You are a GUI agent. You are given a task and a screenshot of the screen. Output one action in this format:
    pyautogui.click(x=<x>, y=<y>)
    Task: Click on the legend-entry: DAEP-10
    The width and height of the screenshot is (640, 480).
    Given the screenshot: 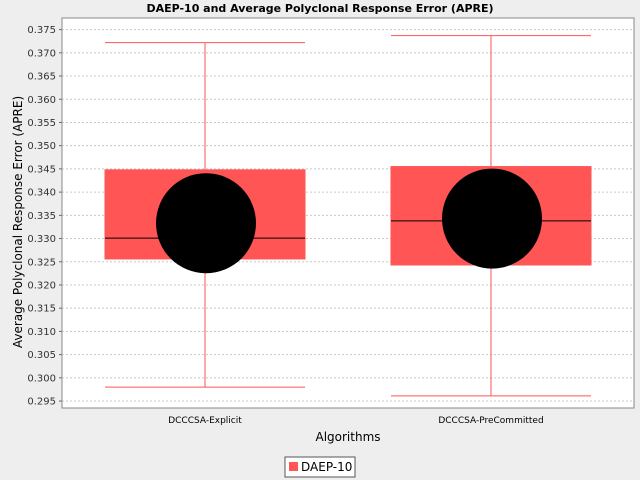 What is the action you would take?
    pyautogui.click(x=326, y=467)
    